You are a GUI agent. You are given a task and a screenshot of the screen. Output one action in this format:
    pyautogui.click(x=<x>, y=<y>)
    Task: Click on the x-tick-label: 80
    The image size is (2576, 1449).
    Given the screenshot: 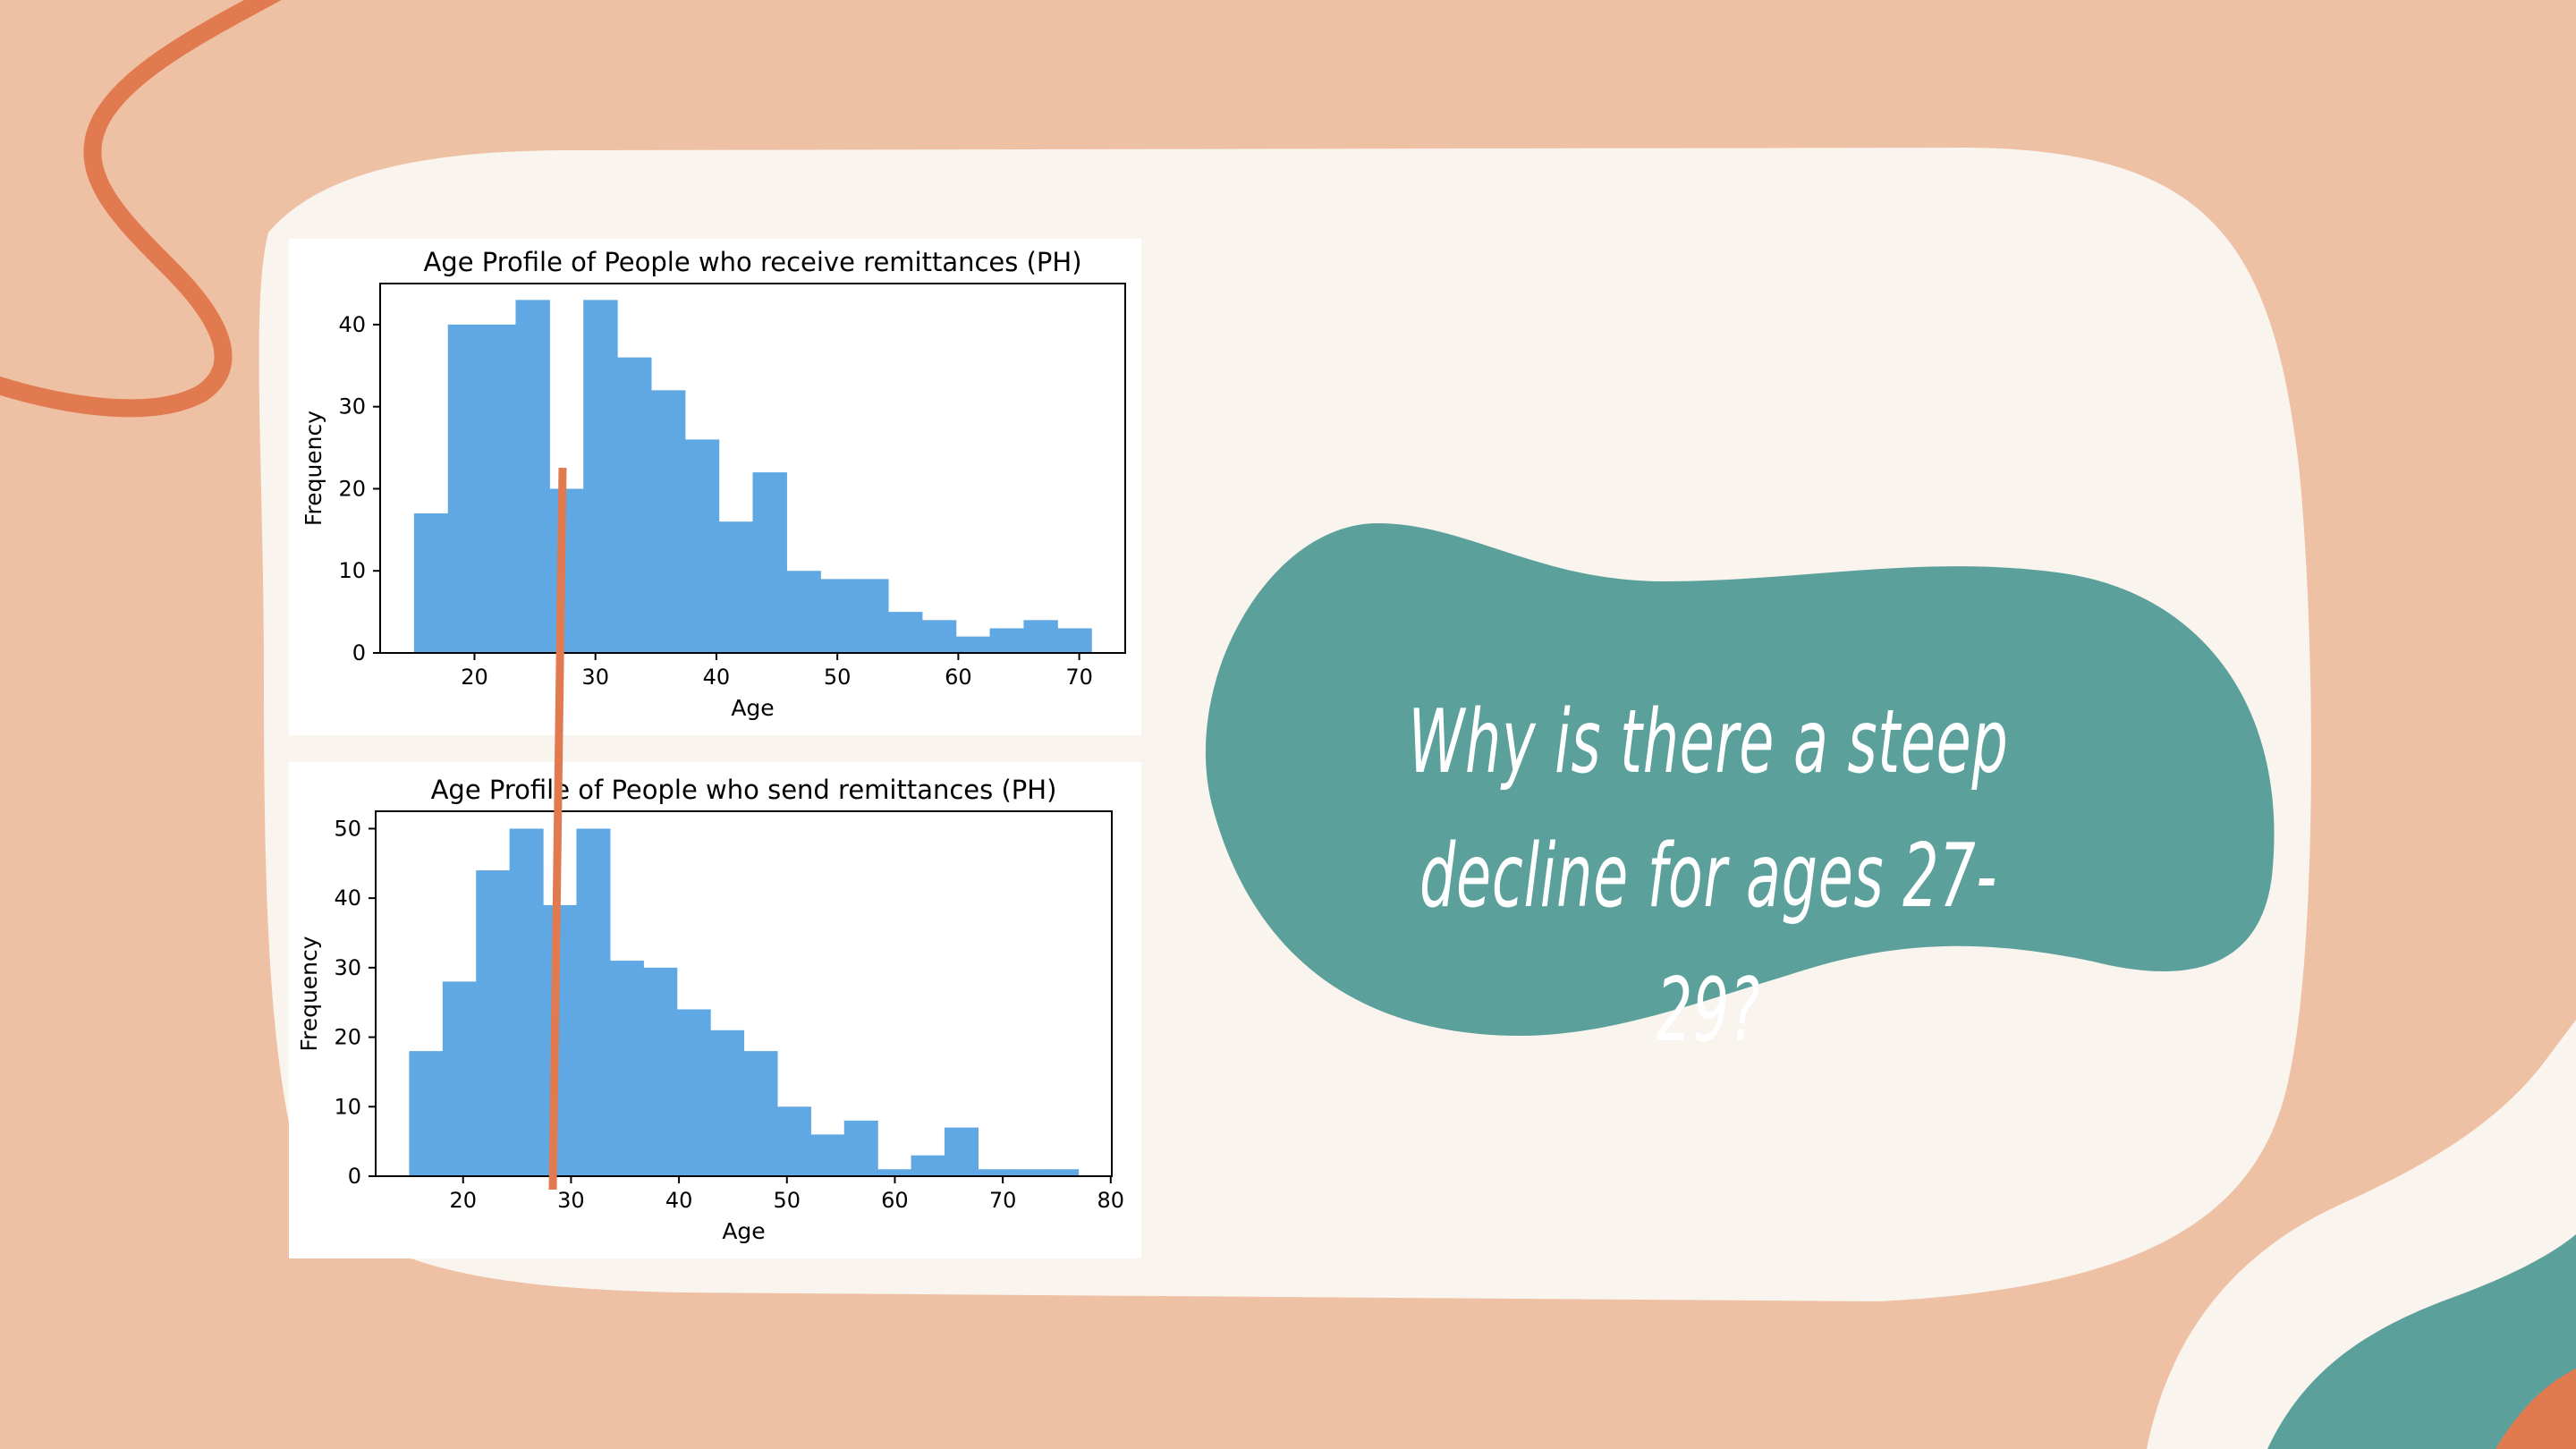 What is the action you would take?
    pyautogui.click(x=1111, y=1200)
    